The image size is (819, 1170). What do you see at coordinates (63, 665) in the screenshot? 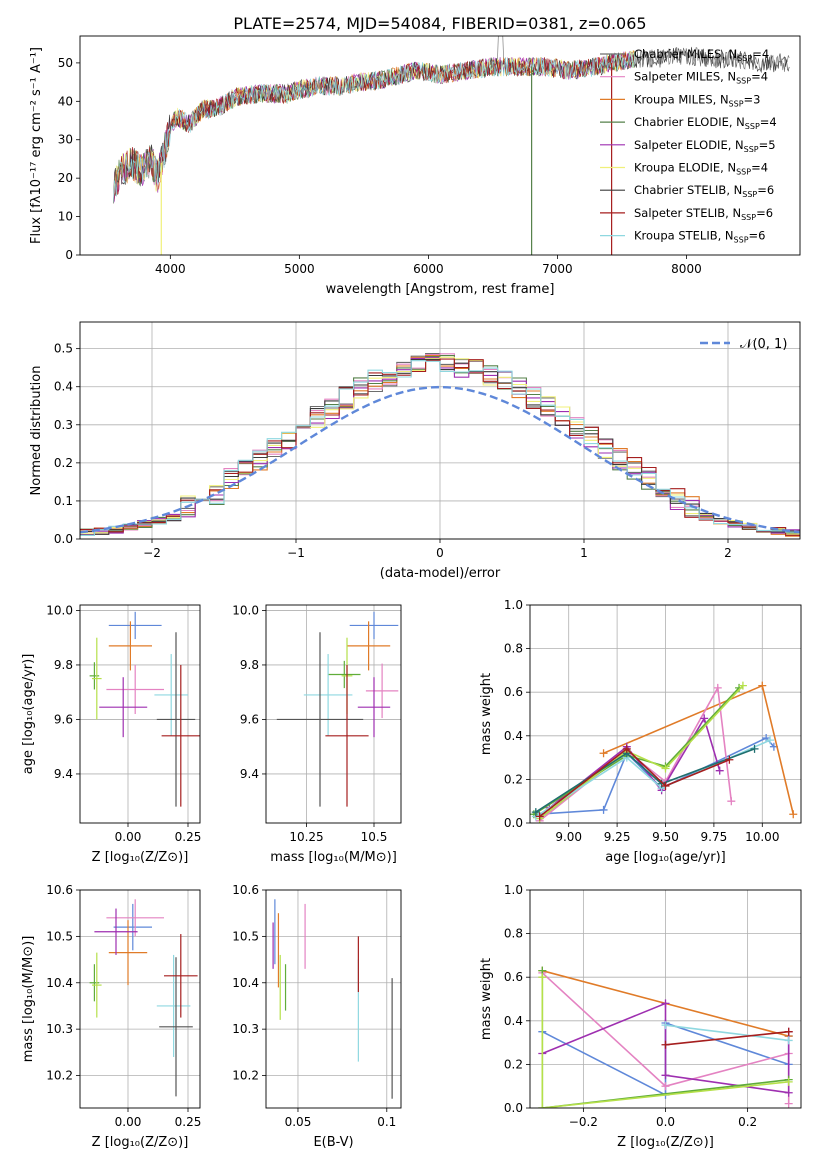
I see `age_vs_Z-ytick-label: 9.8` at bounding box center [63, 665].